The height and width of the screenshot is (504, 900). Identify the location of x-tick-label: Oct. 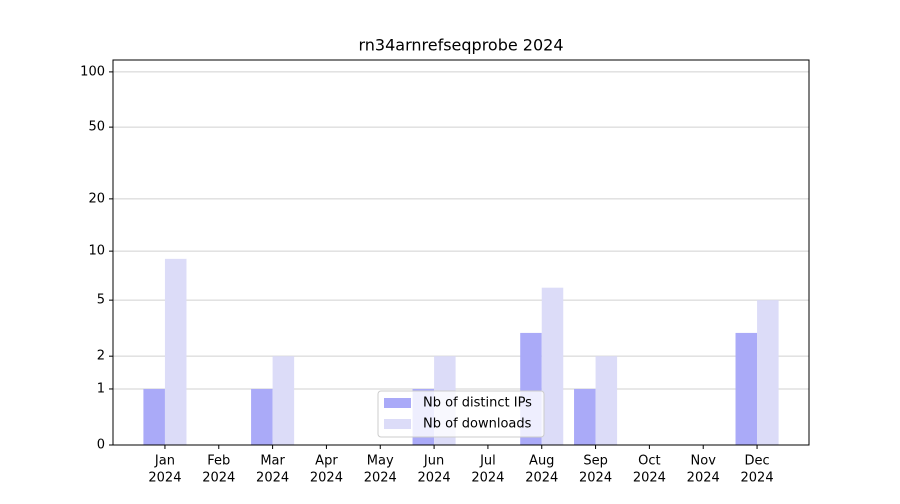
(649, 461).